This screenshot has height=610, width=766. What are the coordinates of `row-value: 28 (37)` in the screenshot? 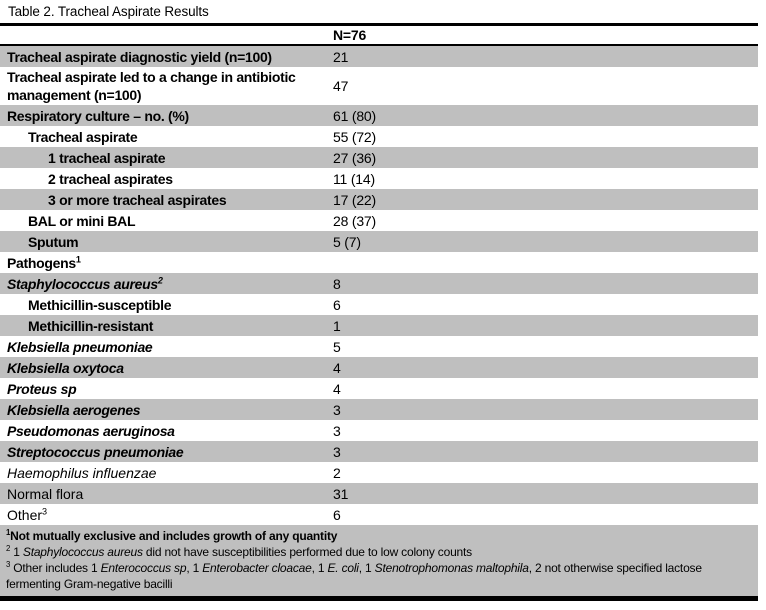 It's located at (354, 220).